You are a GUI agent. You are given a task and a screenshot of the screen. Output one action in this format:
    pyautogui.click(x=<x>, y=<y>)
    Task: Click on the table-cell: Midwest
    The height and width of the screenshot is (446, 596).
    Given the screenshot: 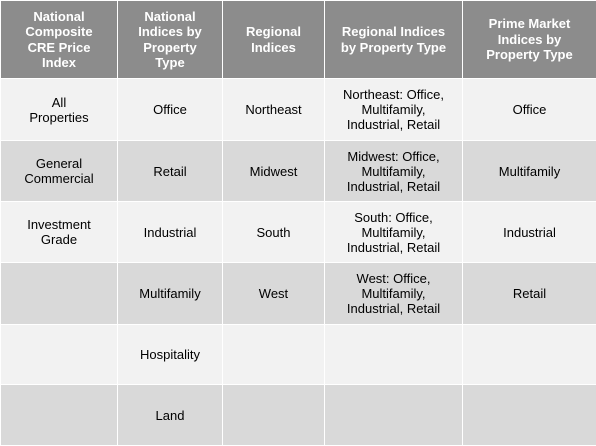 What is the action you would take?
    pyautogui.click(x=274, y=171)
    